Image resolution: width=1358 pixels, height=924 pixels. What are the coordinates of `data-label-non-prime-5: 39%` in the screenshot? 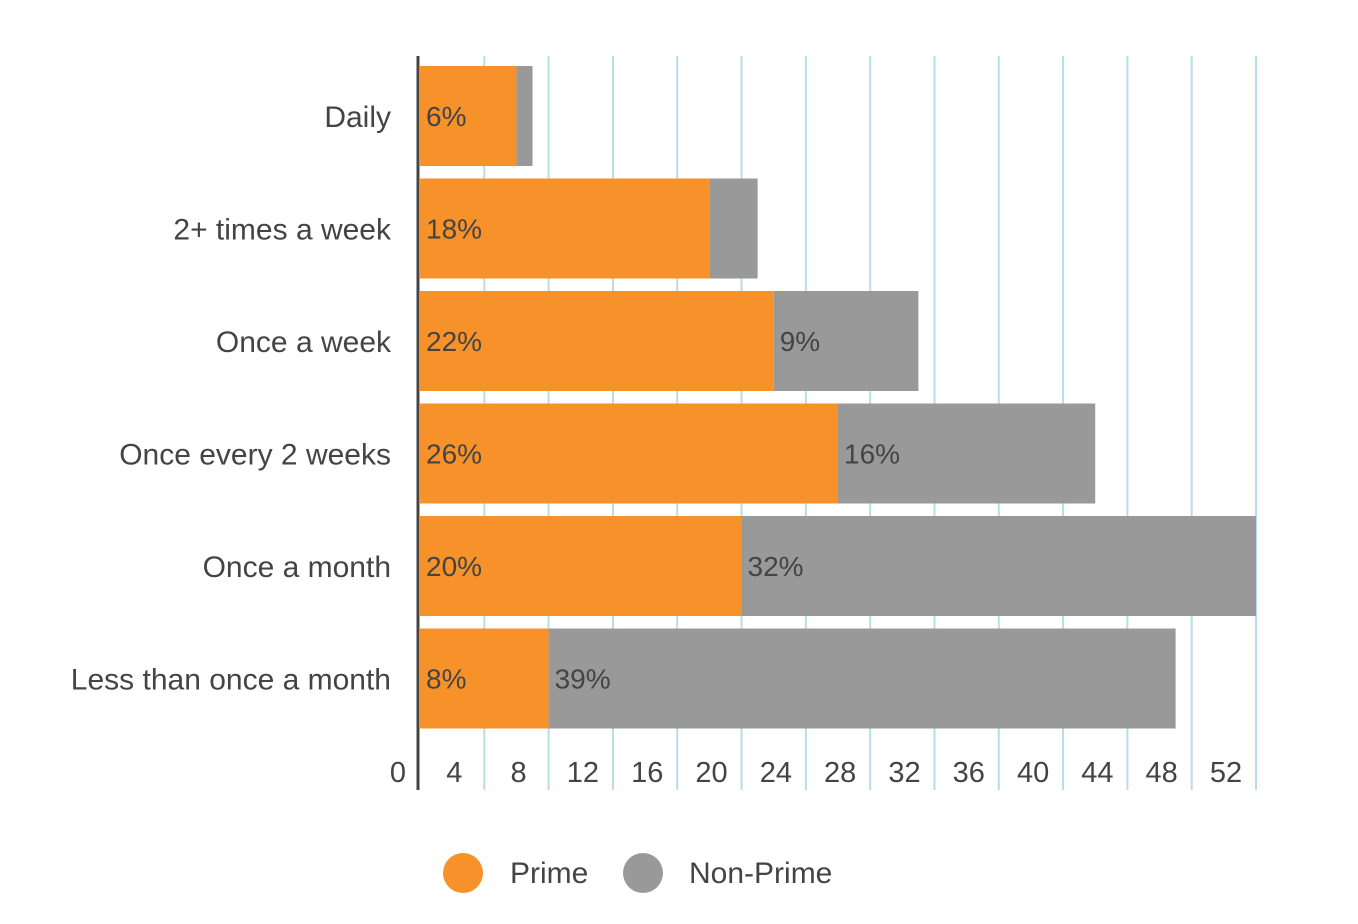 It's located at (583, 679).